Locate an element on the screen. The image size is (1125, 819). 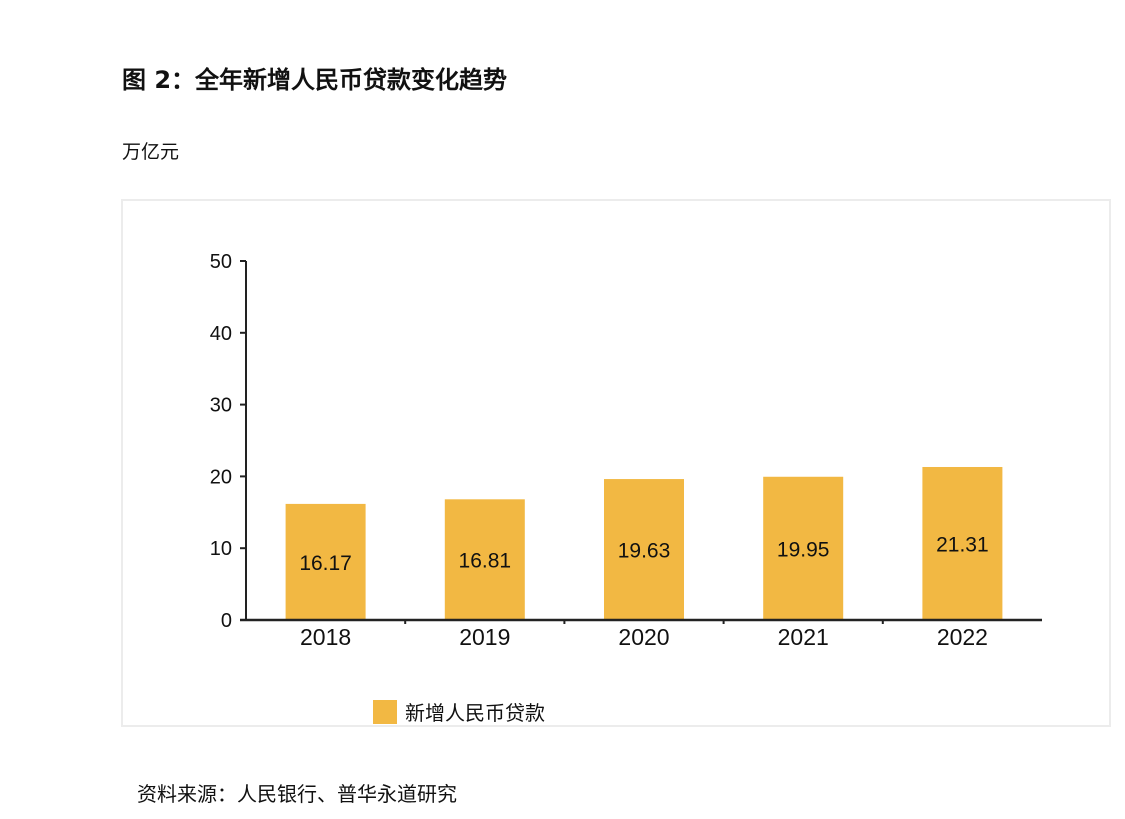
data-label-2022: 21.31 is located at coordinates (962, 544).